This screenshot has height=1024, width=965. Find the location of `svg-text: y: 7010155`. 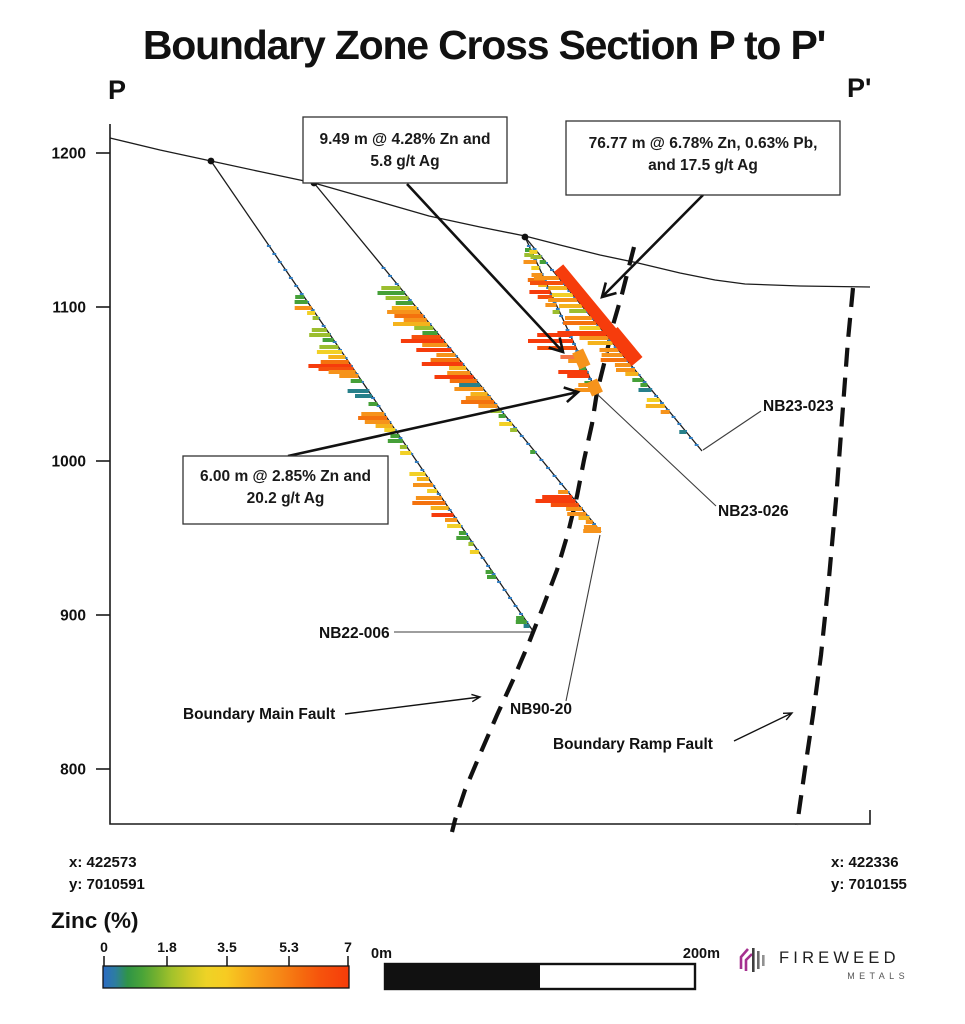

svg-text: y: 7010155 is located at coordinates (869, 884).